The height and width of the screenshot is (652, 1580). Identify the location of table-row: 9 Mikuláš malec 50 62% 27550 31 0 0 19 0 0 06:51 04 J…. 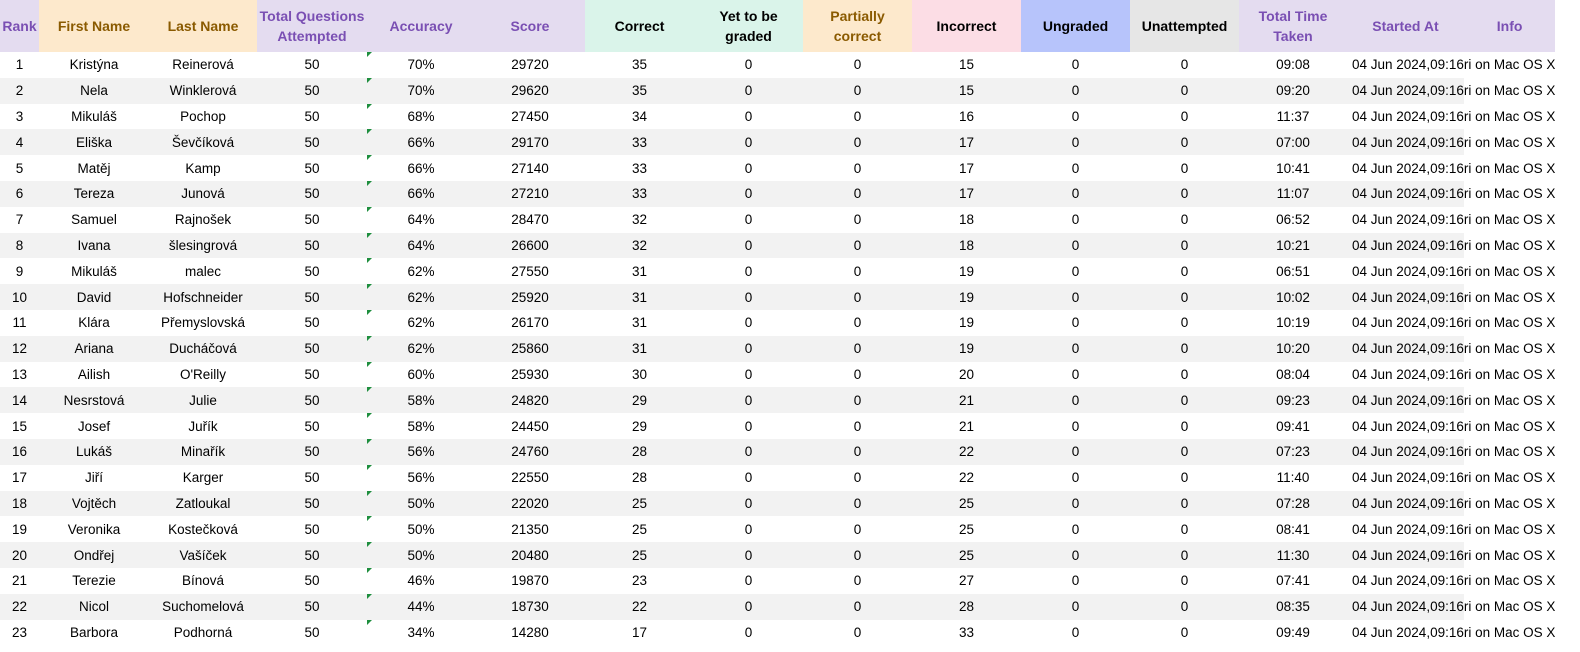
(777, 271).